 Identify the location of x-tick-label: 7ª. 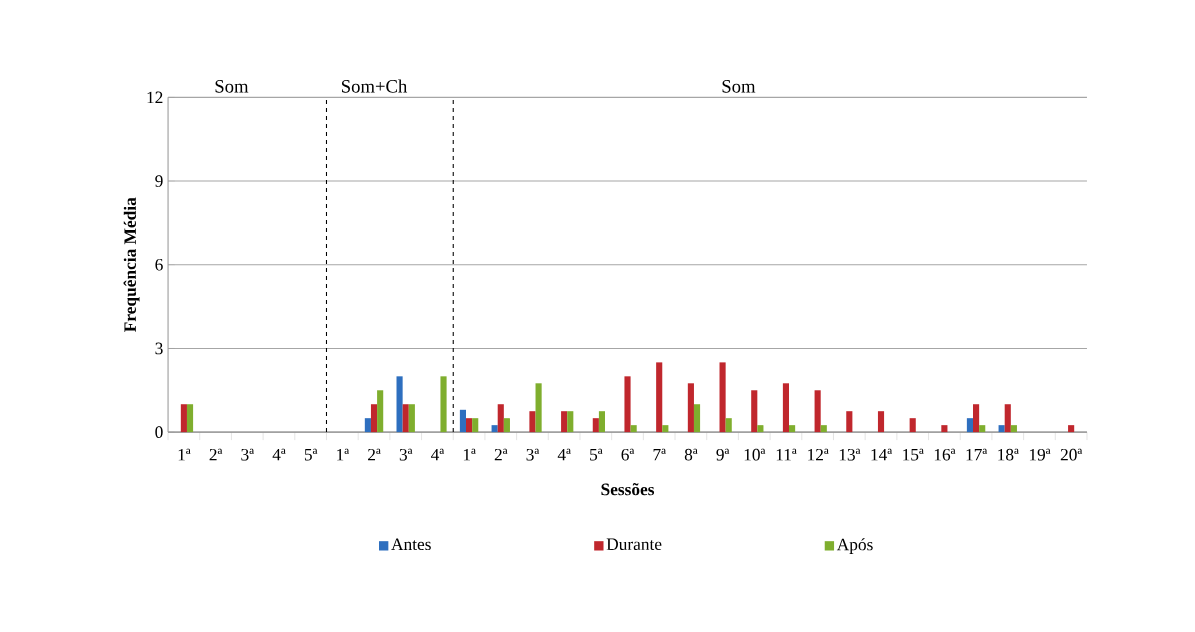
(659, 454).